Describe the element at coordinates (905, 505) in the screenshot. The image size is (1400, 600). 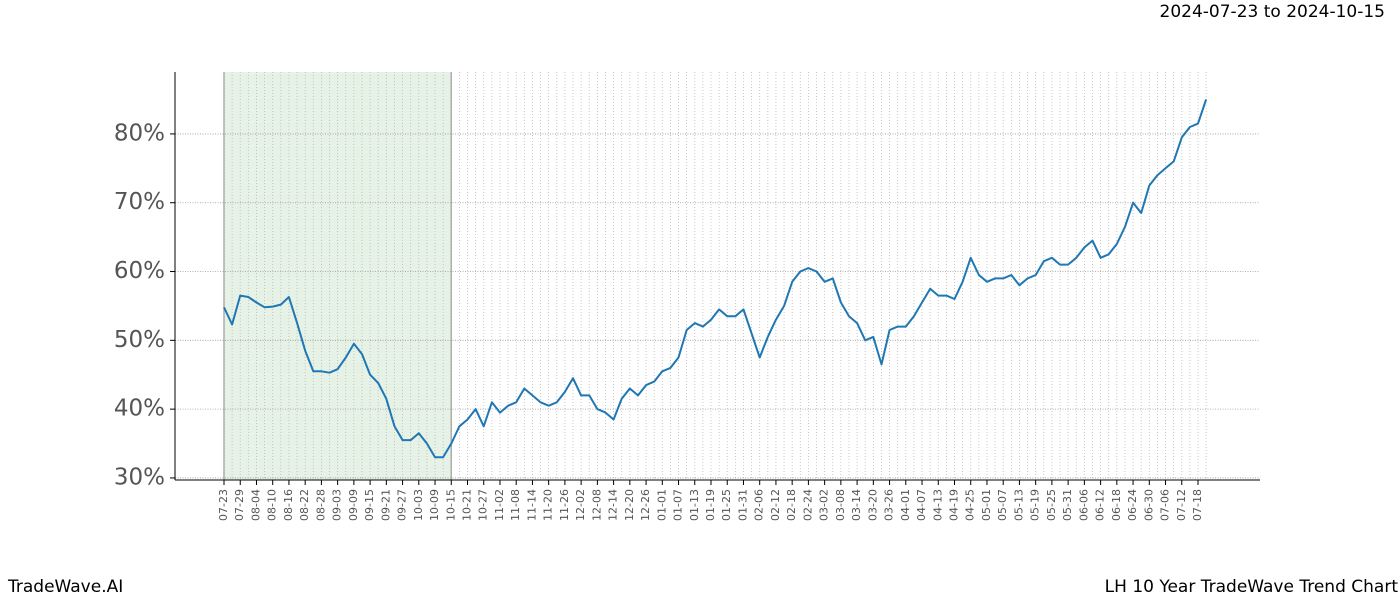
I see `x-tick-label: 04-01` at that location.